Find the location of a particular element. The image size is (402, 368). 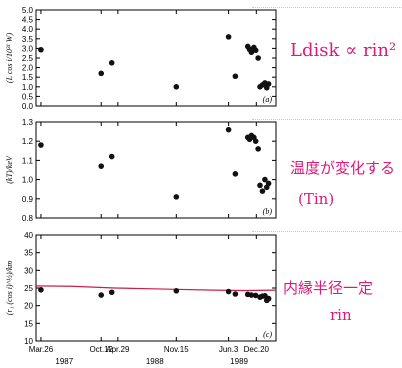

y-tick-label: 3.5 is located at coordinates (28, 39).